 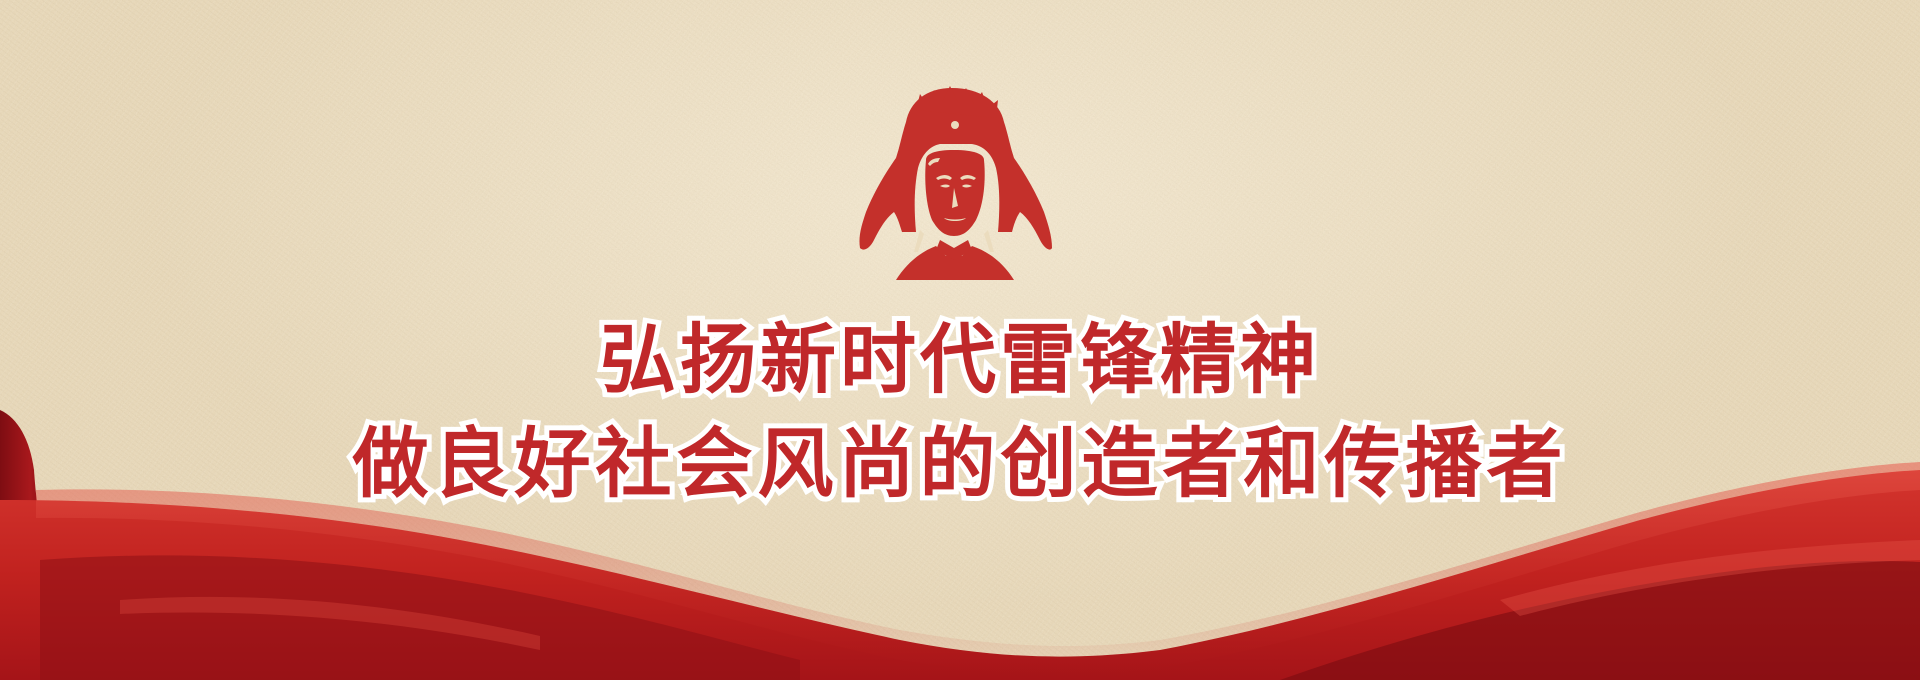 What do you see at coordinates (958, 463) in the screenshot?
I see `slogan-line-2: 做良好社会风尚的创造者和传播者` at bounding box center [958, 463].